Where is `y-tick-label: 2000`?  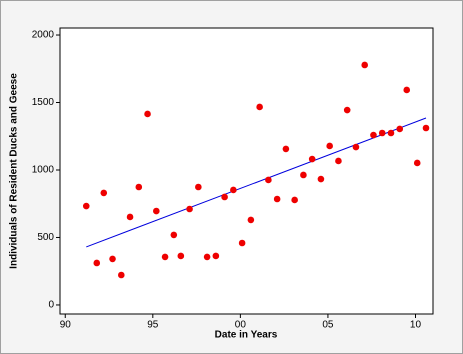
y-tick-label: 2000 is located at coordinates (43, 35).